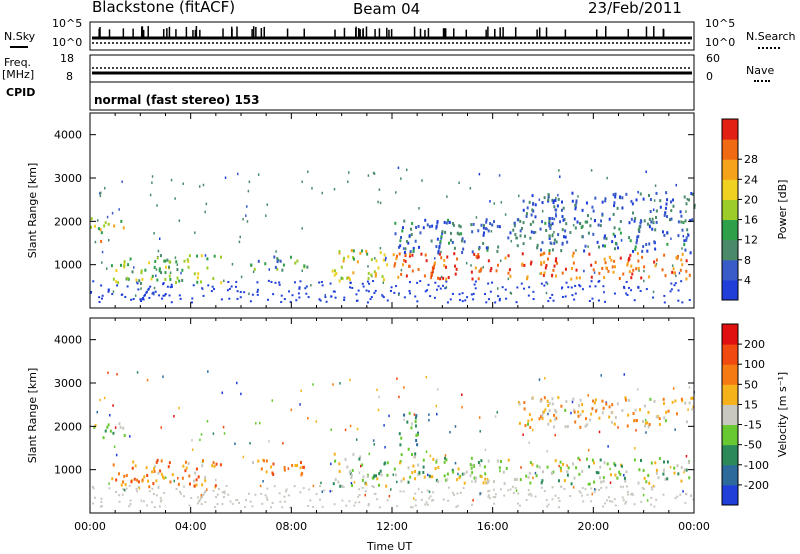 This screenshot has height=554, width=800. I want to click on x-tick-label: 00:00, so click(694, 526).